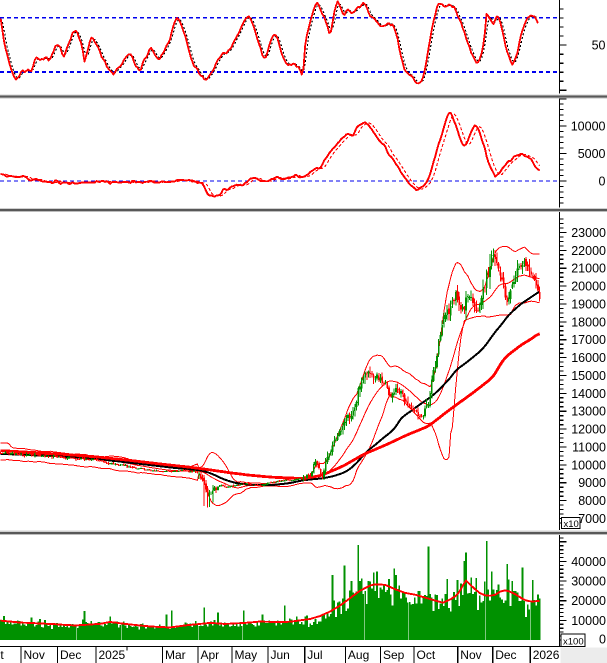  Describe the element at coordinates (571, 524) in the screenshot. I see `svg-text: x10` at that location.